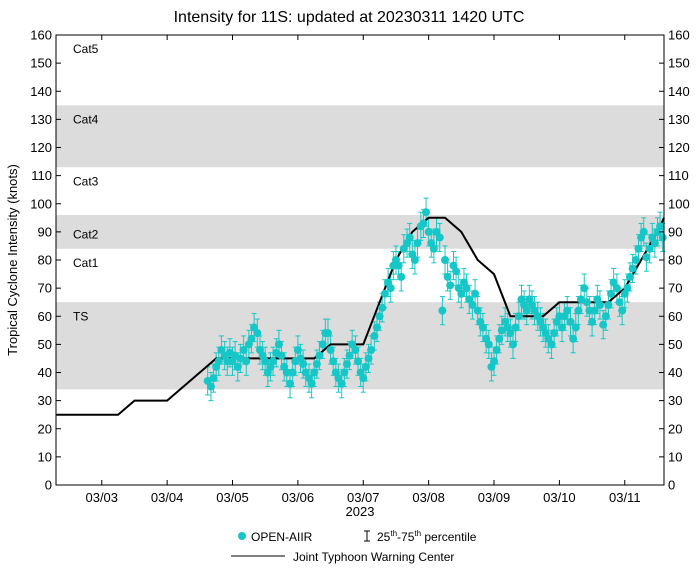  Describe the element at coordinates (41, 203) in the screenshot. I see `y-tick-label-left: 100` at that location.